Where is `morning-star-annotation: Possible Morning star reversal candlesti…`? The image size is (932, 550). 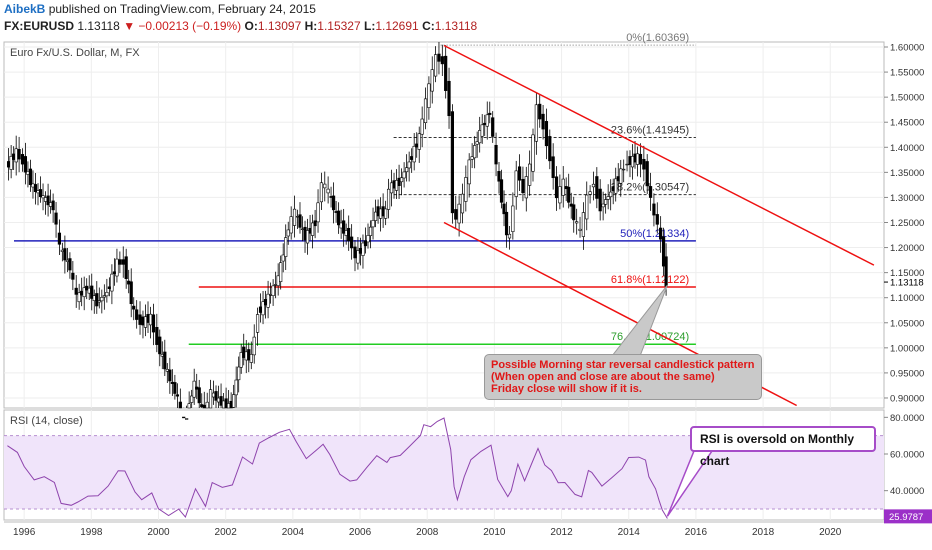 morning-star-annotation: Possible Morning star reversal candlesti… is located at coordinates (623, 377).